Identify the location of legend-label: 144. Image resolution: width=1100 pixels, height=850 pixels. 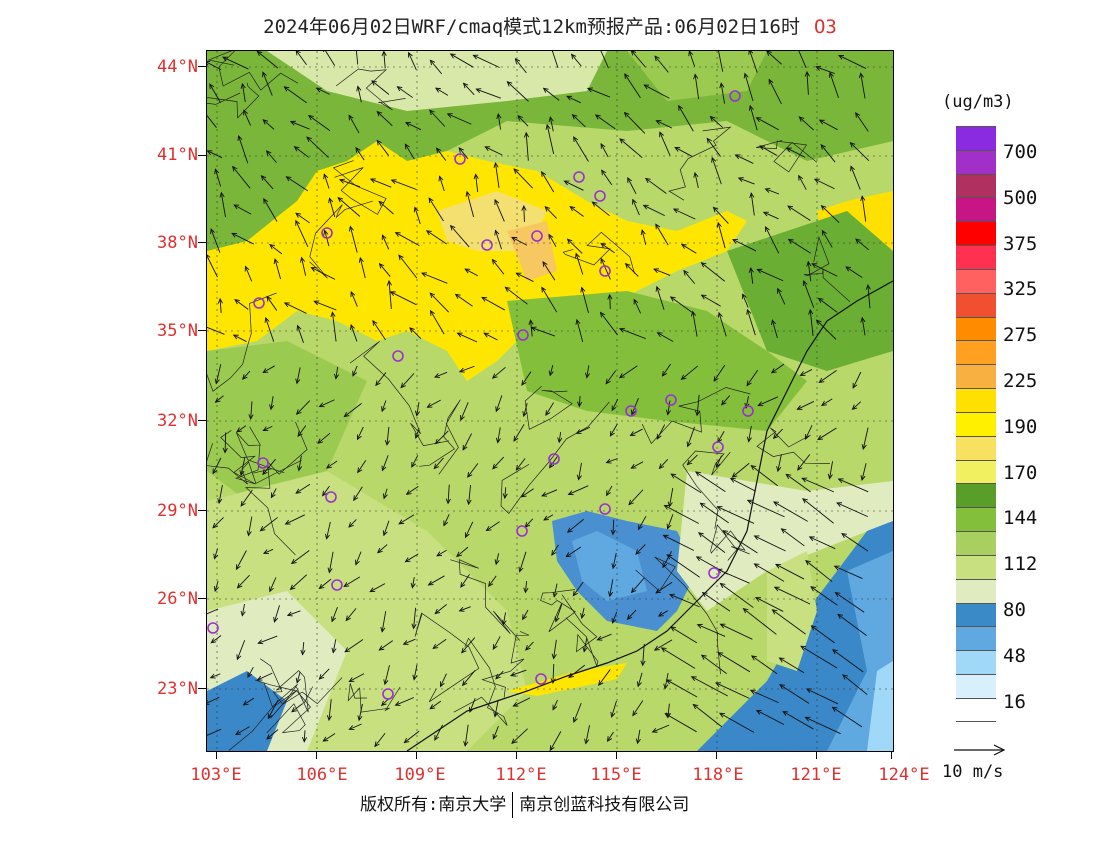
(1020, 518).